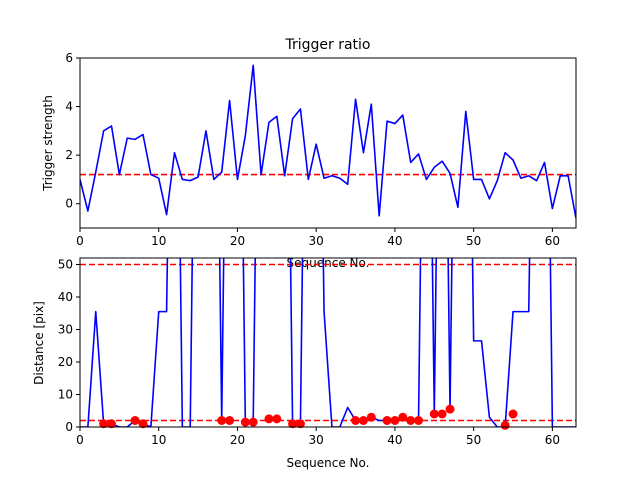 The width and height of the screenshot is (640, 480). What do you see at coordinates (65, 297) in the screenshot?
I see `y-tick-label: 40` at bounding box center [65, 297].